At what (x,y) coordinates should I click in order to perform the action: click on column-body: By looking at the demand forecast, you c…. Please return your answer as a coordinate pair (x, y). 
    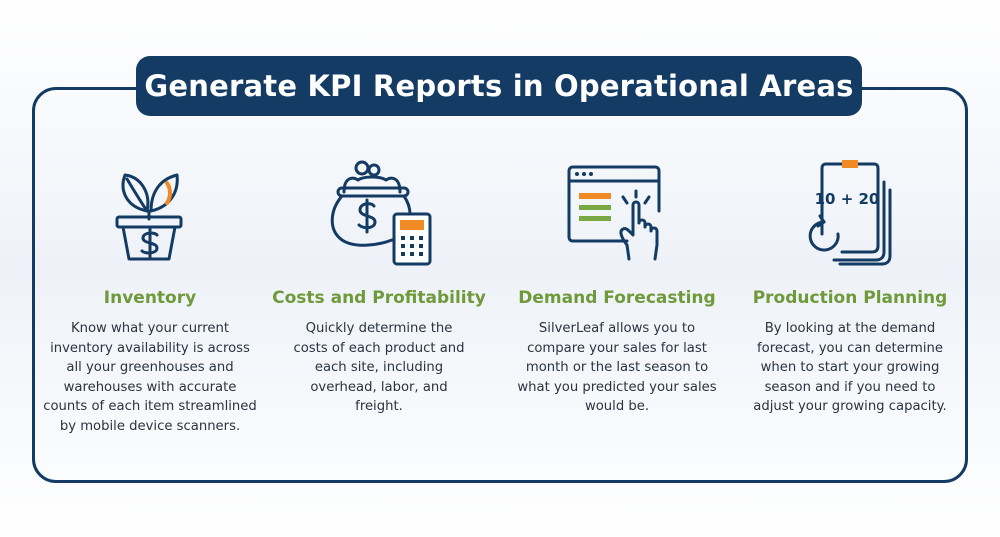
    Looking at the image, I should click on (850, 368).